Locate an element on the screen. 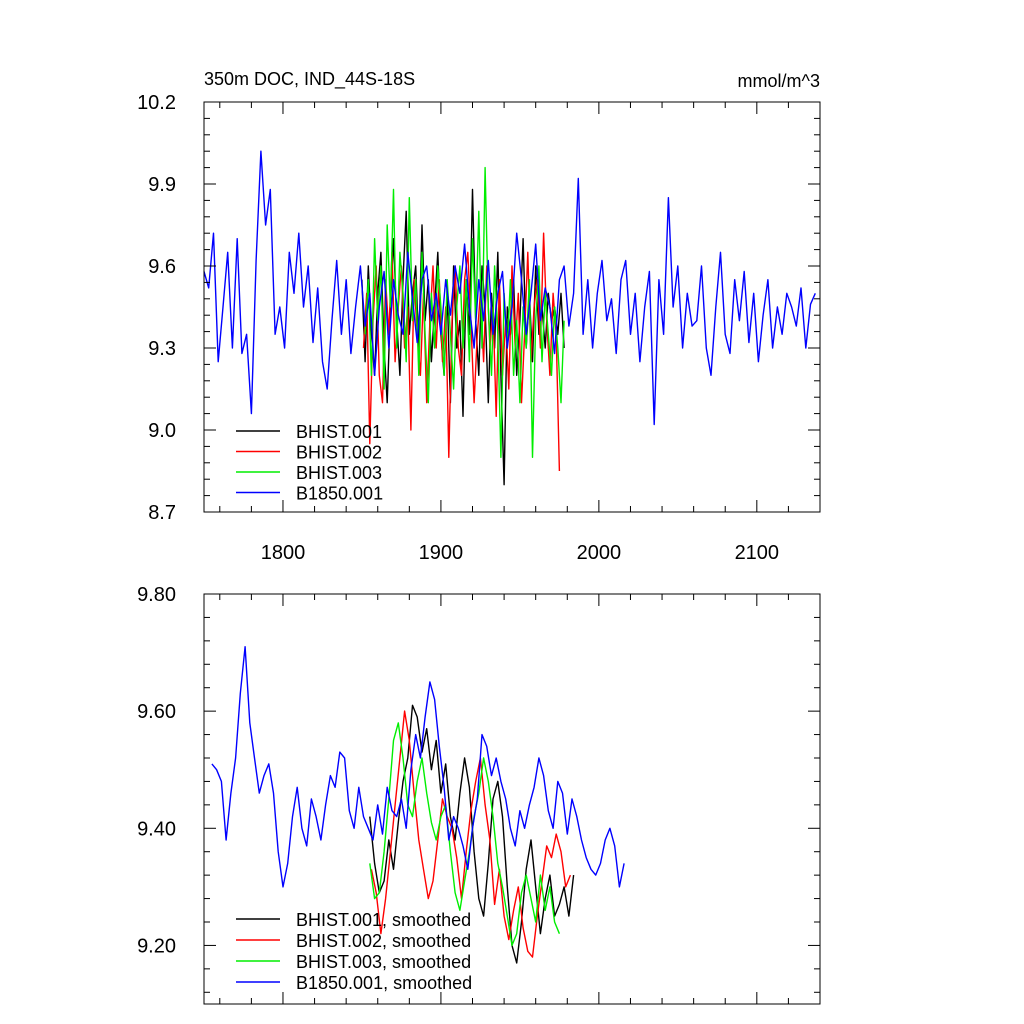 The width and height of the screenshot is (1024, 1024). series-line-bhist-001-smoothed is located at coordinates (472, 834).